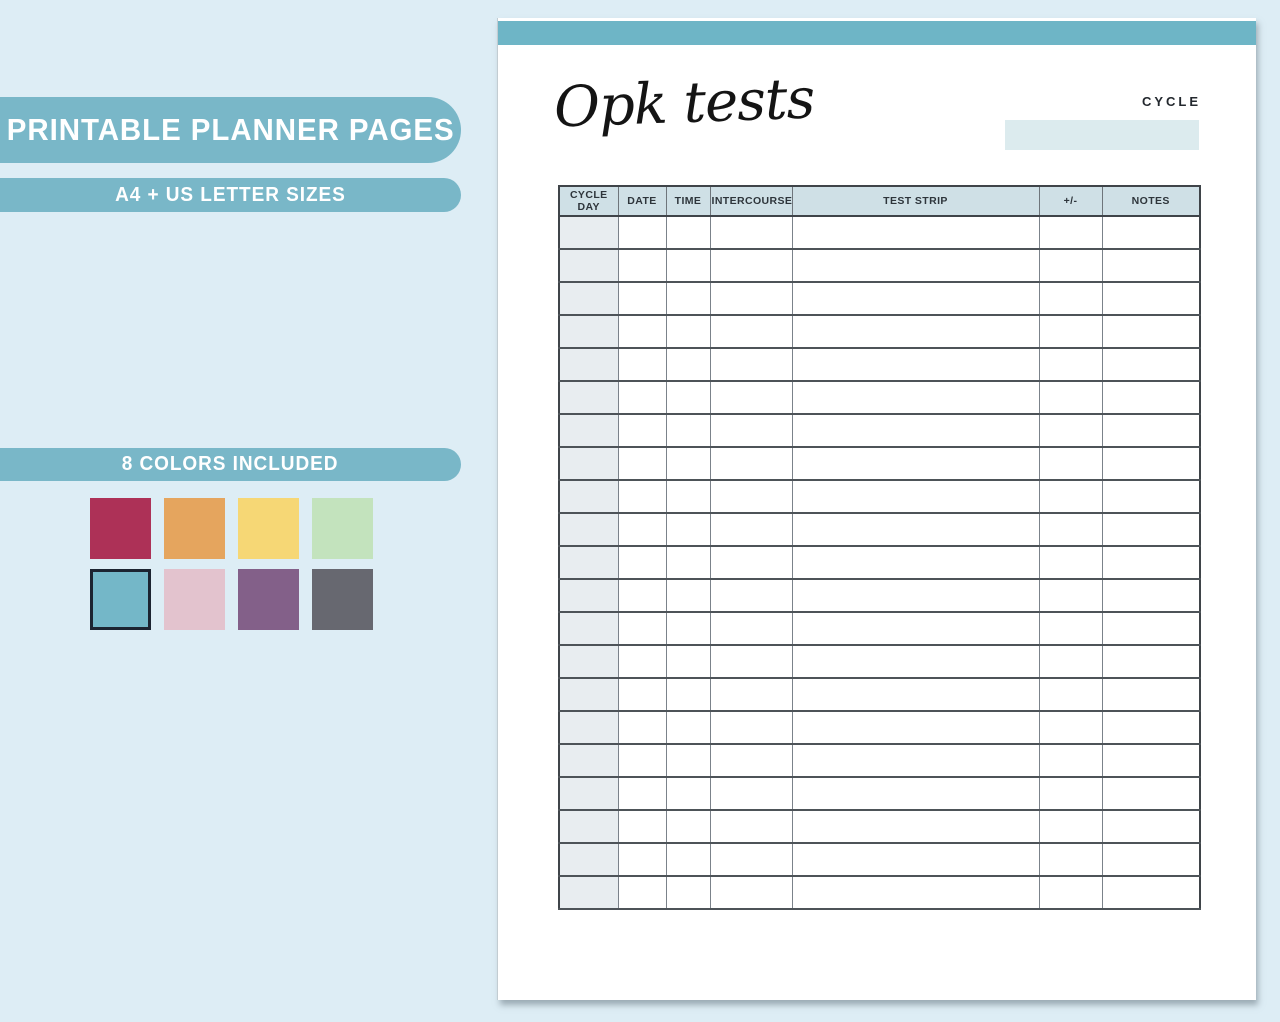 This screenshot has height=1022, width=1280. Describe the element at coordinates (194, 528) in the screenshot. I see `color-swatch-orange` at that location.